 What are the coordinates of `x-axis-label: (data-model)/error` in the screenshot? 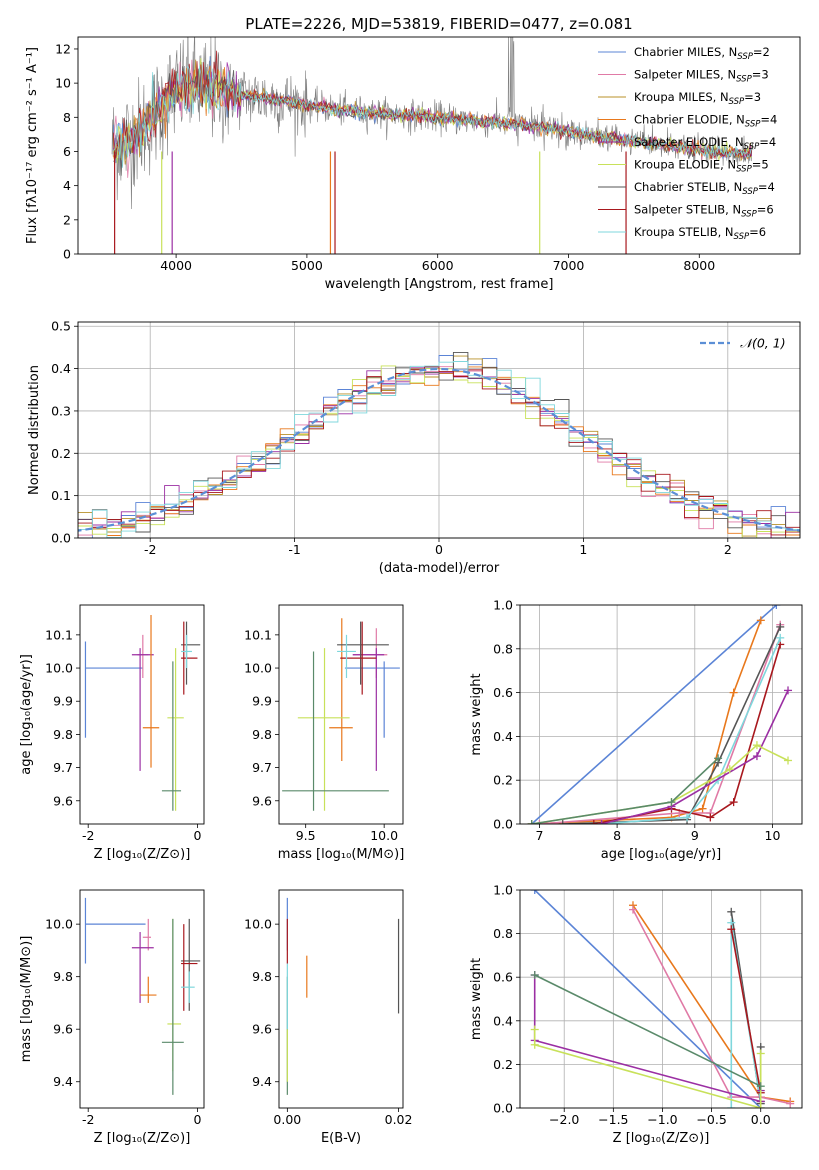 It's located at (439, 568).